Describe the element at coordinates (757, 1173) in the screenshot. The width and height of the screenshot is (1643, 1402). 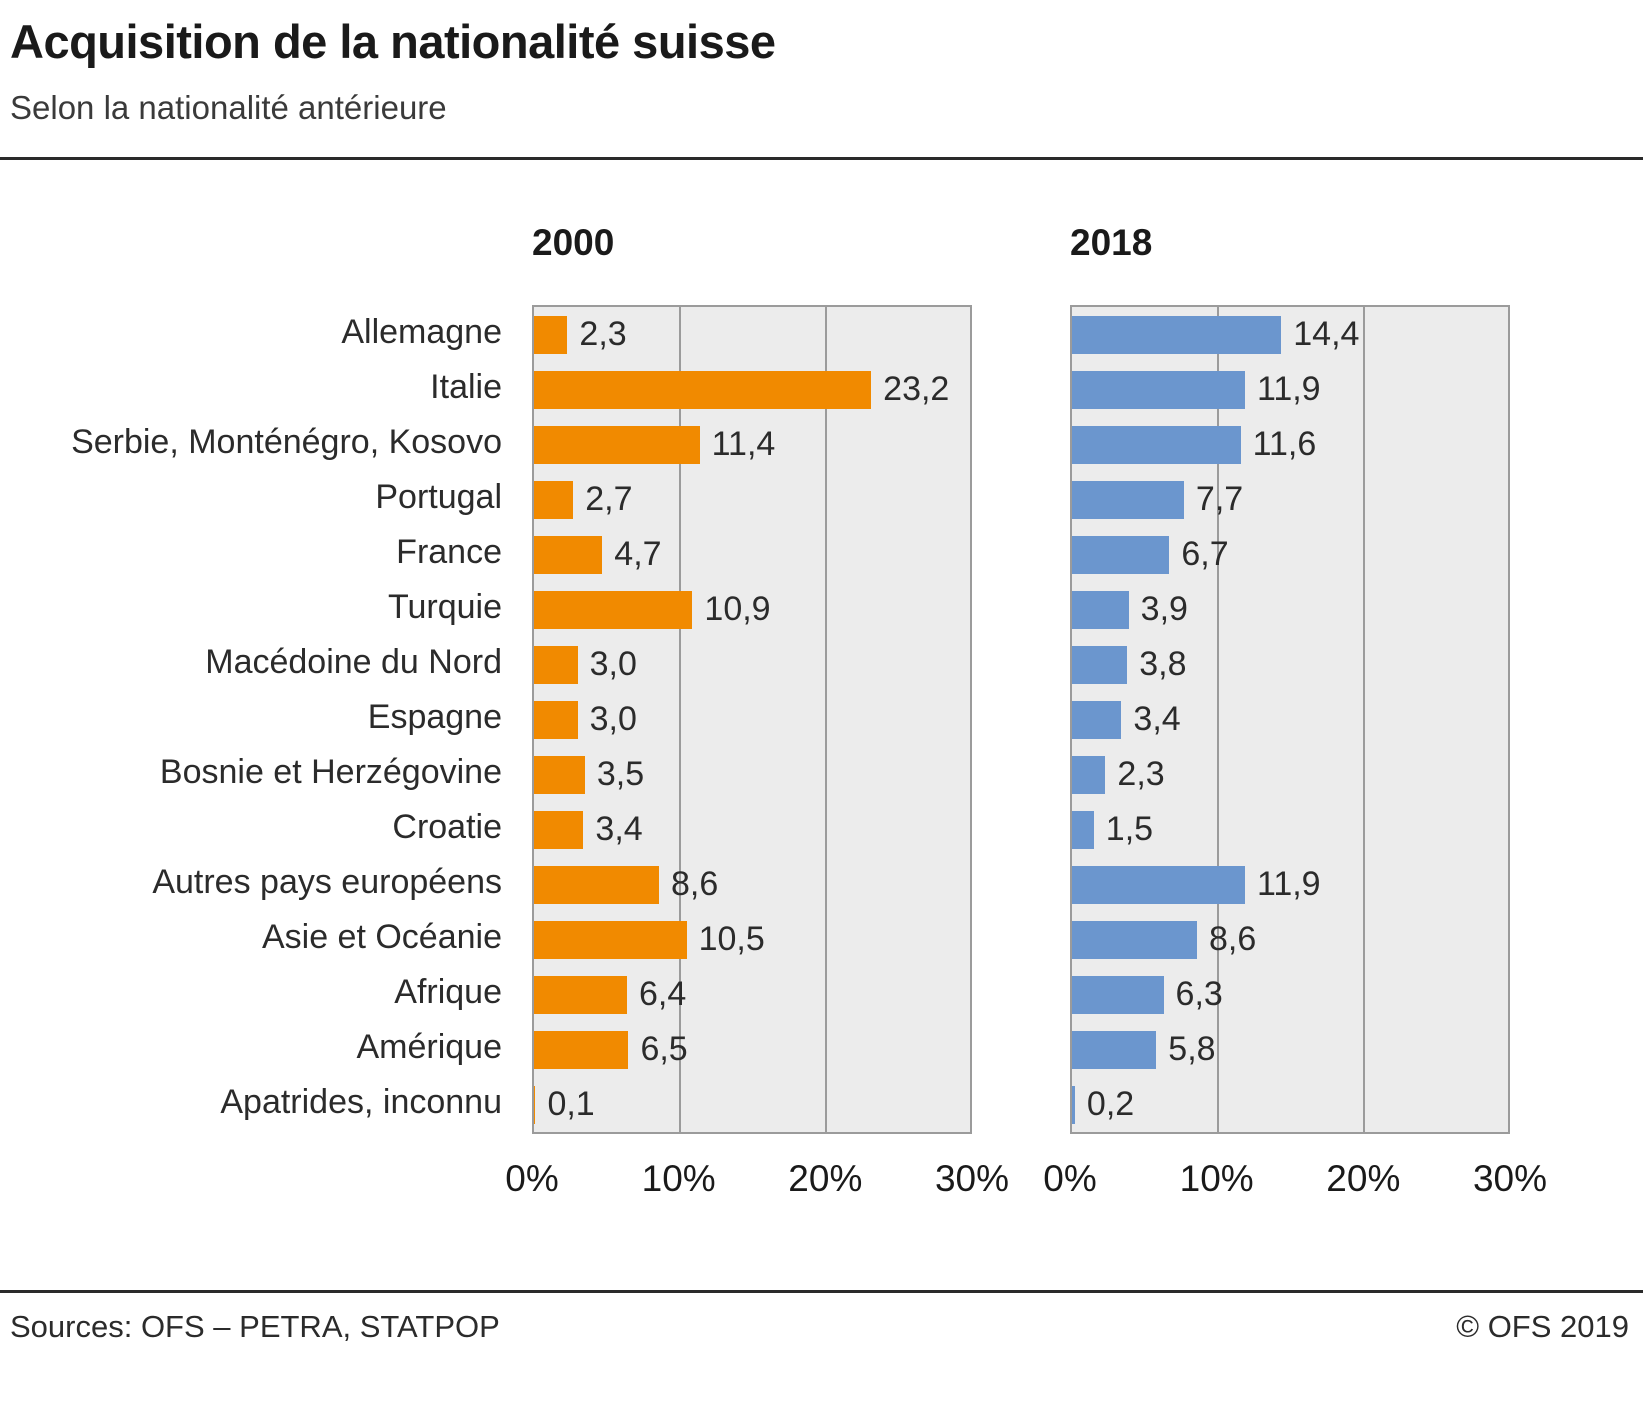
I see `x-axis-2000: 0% 10% 20% 30%` at that location.